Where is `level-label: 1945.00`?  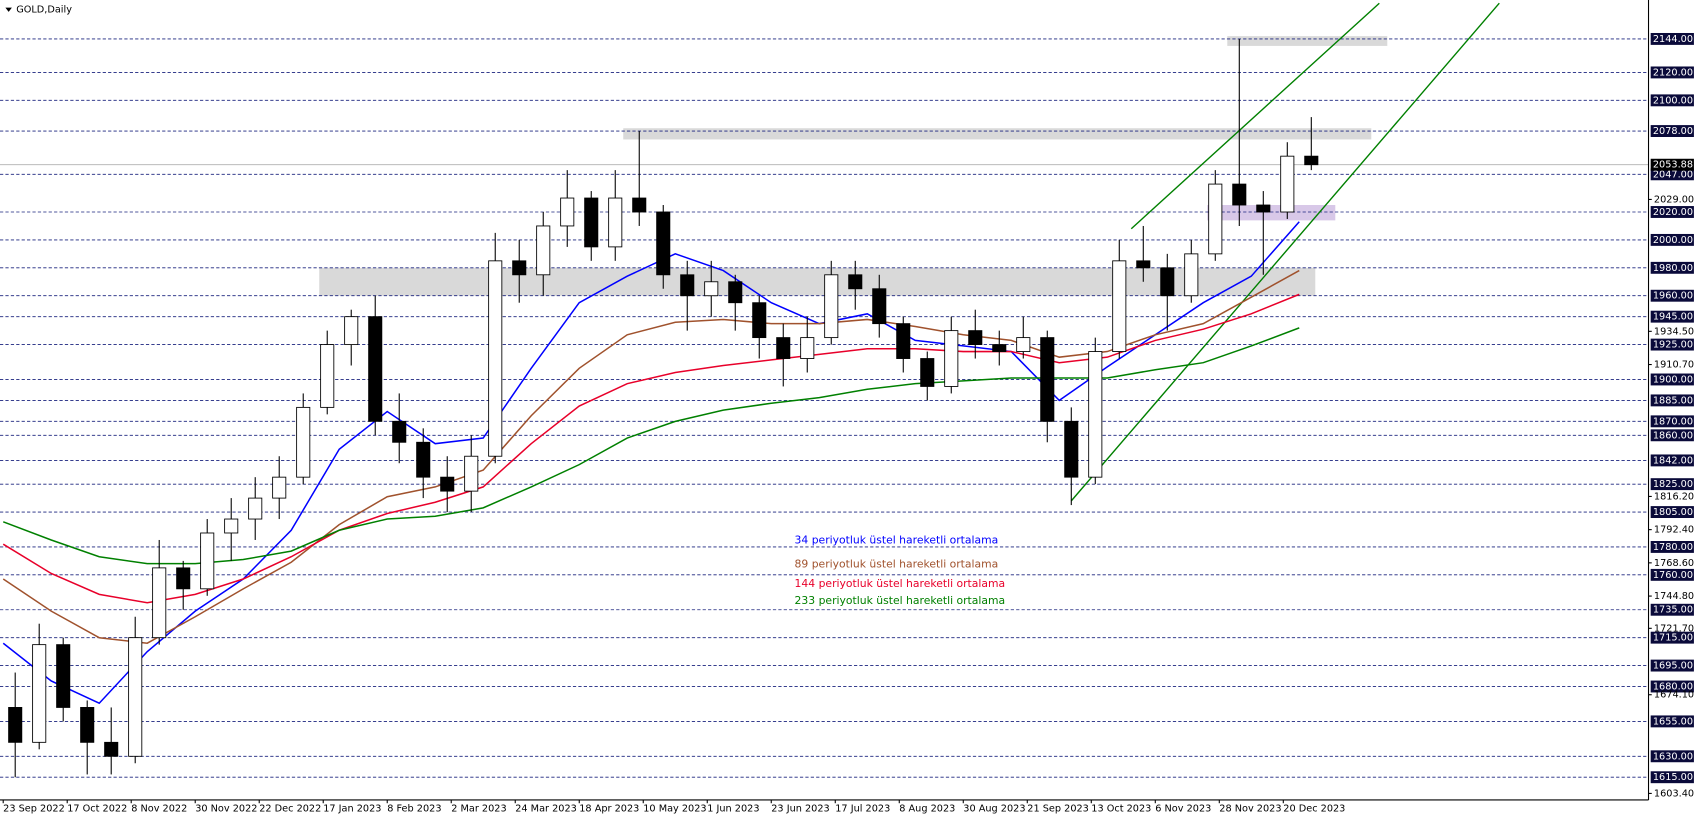
level-label: 1945.00 is located at coordinates (1673, 317).